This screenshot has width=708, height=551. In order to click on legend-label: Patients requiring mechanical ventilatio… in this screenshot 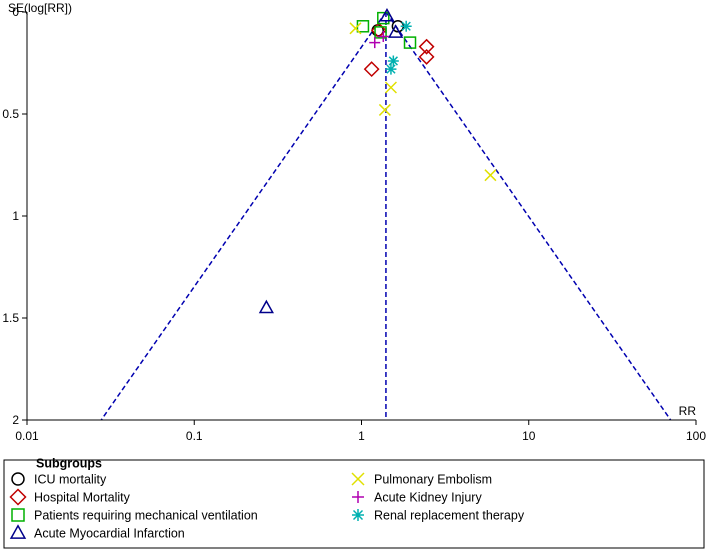, I will do `click(146, 516)`.